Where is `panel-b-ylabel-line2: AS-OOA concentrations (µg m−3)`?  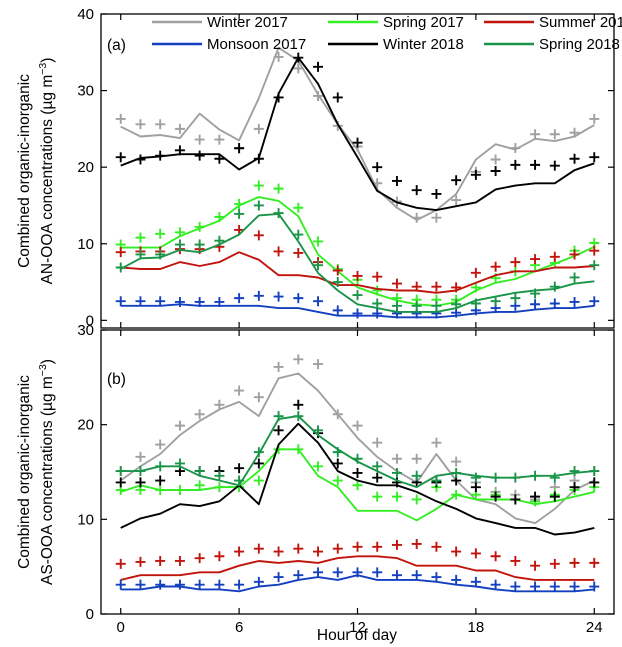
panel-b-ylabel-line2: AS-OOA concentrations (µg m−3) is located at coordinates (46, 472).